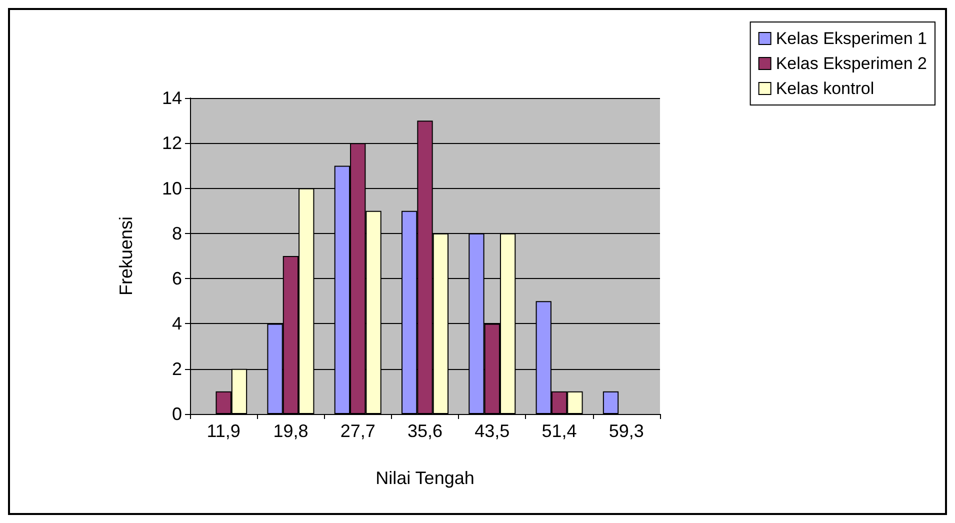 The height and width of the screenshot is (523, 955). What do you see at coordinates (177, 278) in the screenshot?
I see `y-tick-label: 6` at bounding box center [177, 278].